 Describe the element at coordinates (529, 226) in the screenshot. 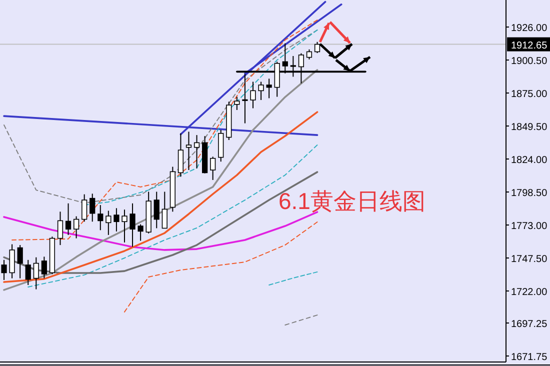

I see `y-tick-label: 1773.00` at that location.